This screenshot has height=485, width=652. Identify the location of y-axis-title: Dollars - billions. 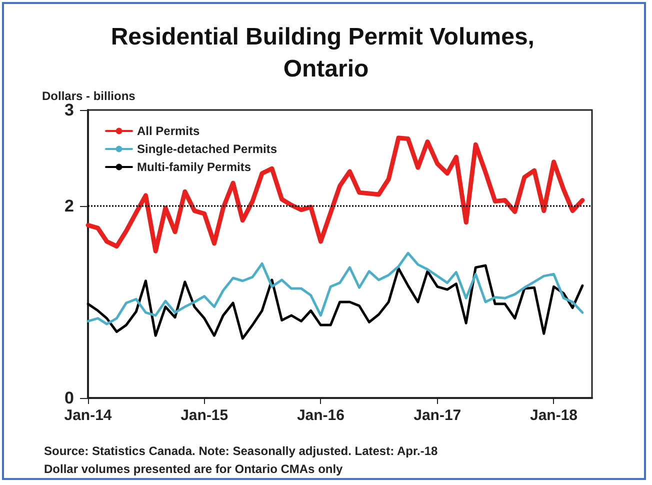
(89, 96).